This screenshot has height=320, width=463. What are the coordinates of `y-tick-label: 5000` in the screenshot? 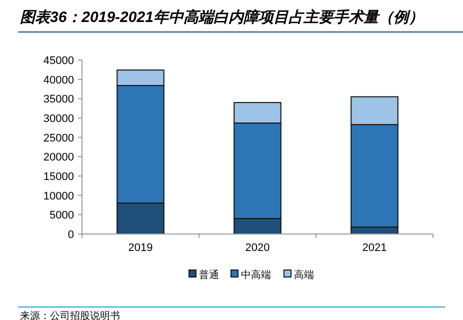 It's located at (62, 216).